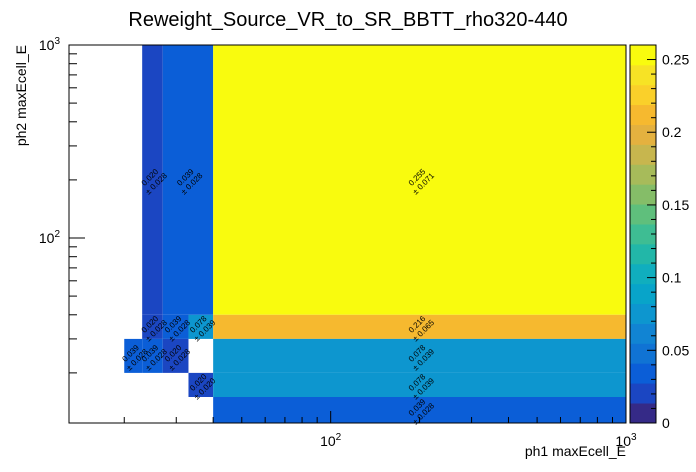 This screenshot has width=696, height=472. I want to click on colorbar-tick-label: 0.1, so click(672, 278).